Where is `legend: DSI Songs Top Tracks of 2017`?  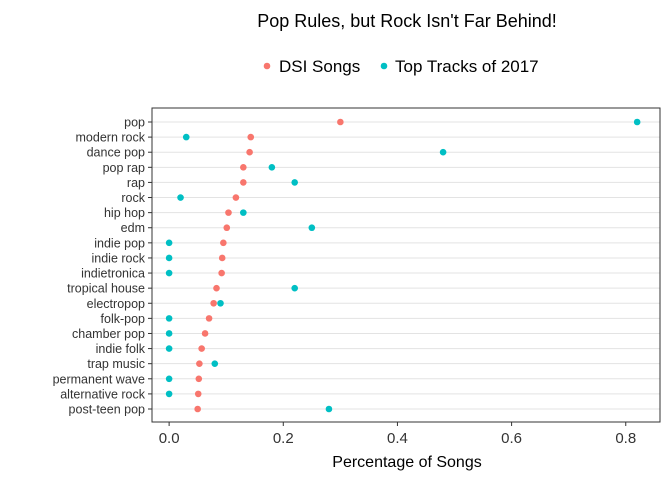
legend: DSI Songs Top Tracks of 2017 is located at coordinates (401, 66).